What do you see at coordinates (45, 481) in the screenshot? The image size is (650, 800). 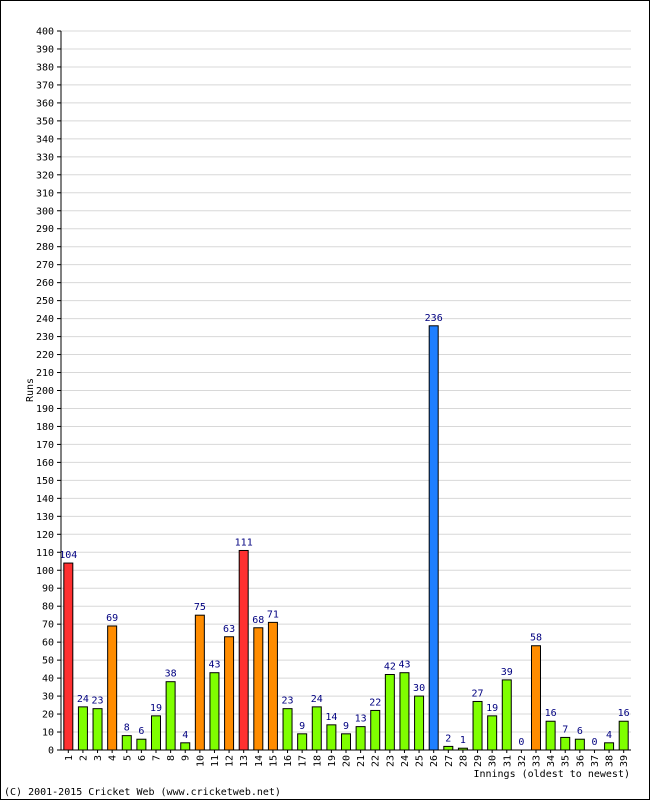 I see `y-tick-label: 150` at bounding box center [45, 481].